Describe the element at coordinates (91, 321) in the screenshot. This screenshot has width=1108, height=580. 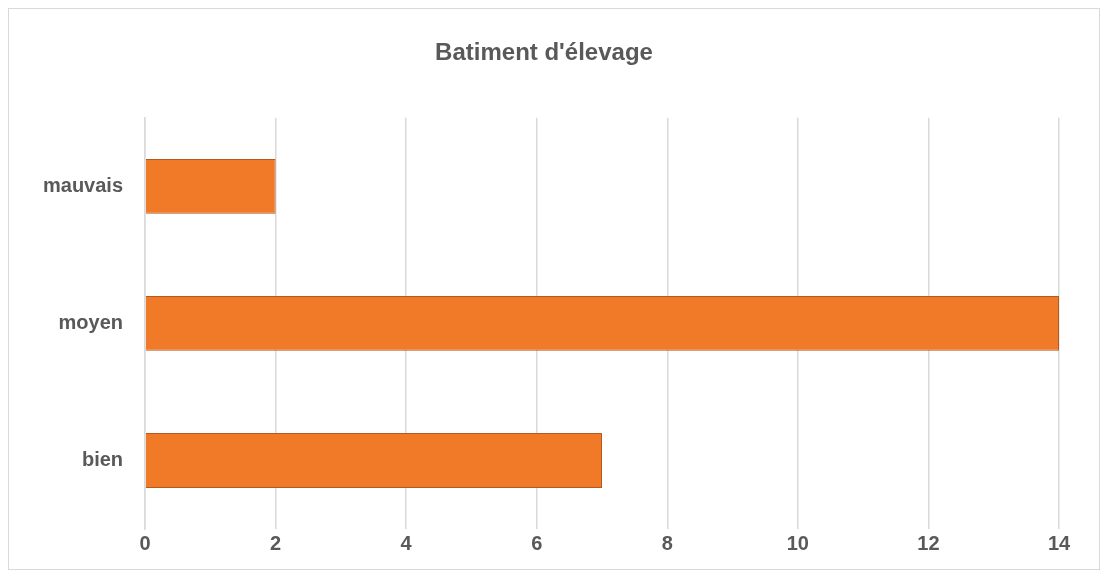
I see `y-tick-label: moyen` at that location.